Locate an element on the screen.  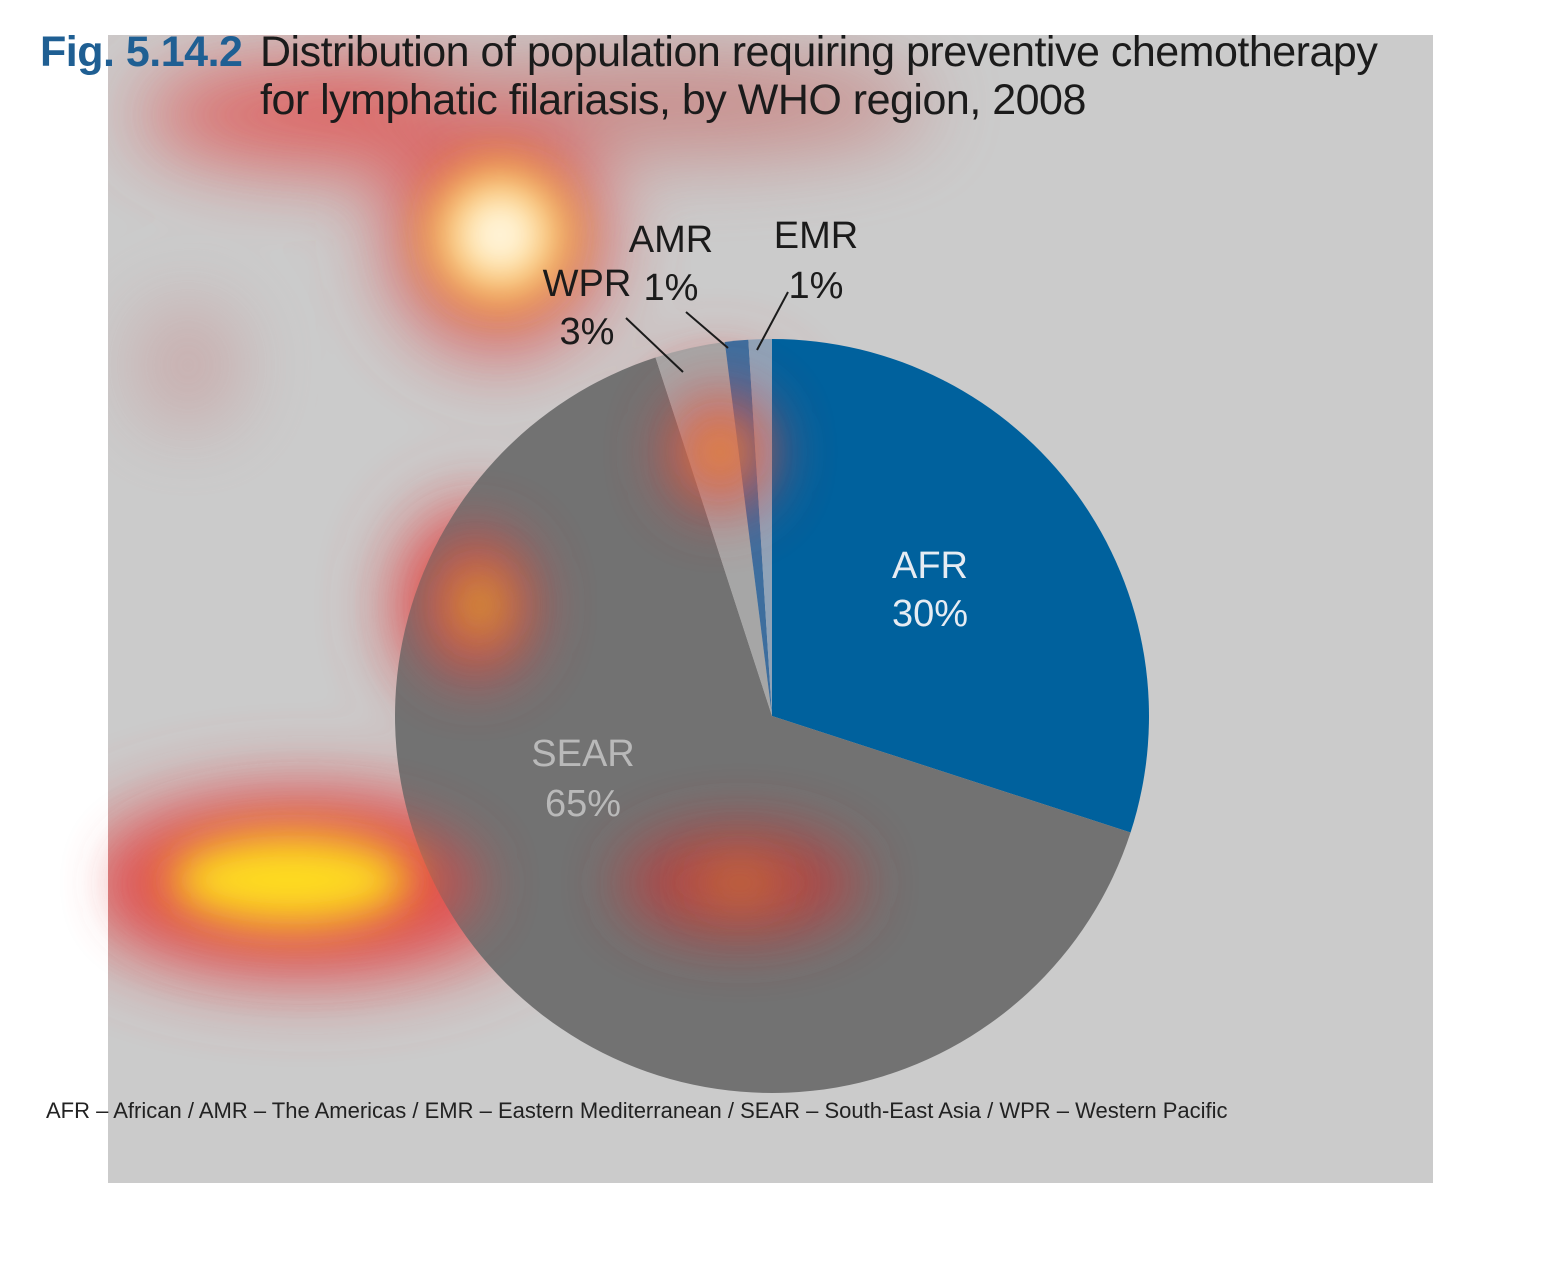
pie-slice-afr is located at coordinates (961, 586).